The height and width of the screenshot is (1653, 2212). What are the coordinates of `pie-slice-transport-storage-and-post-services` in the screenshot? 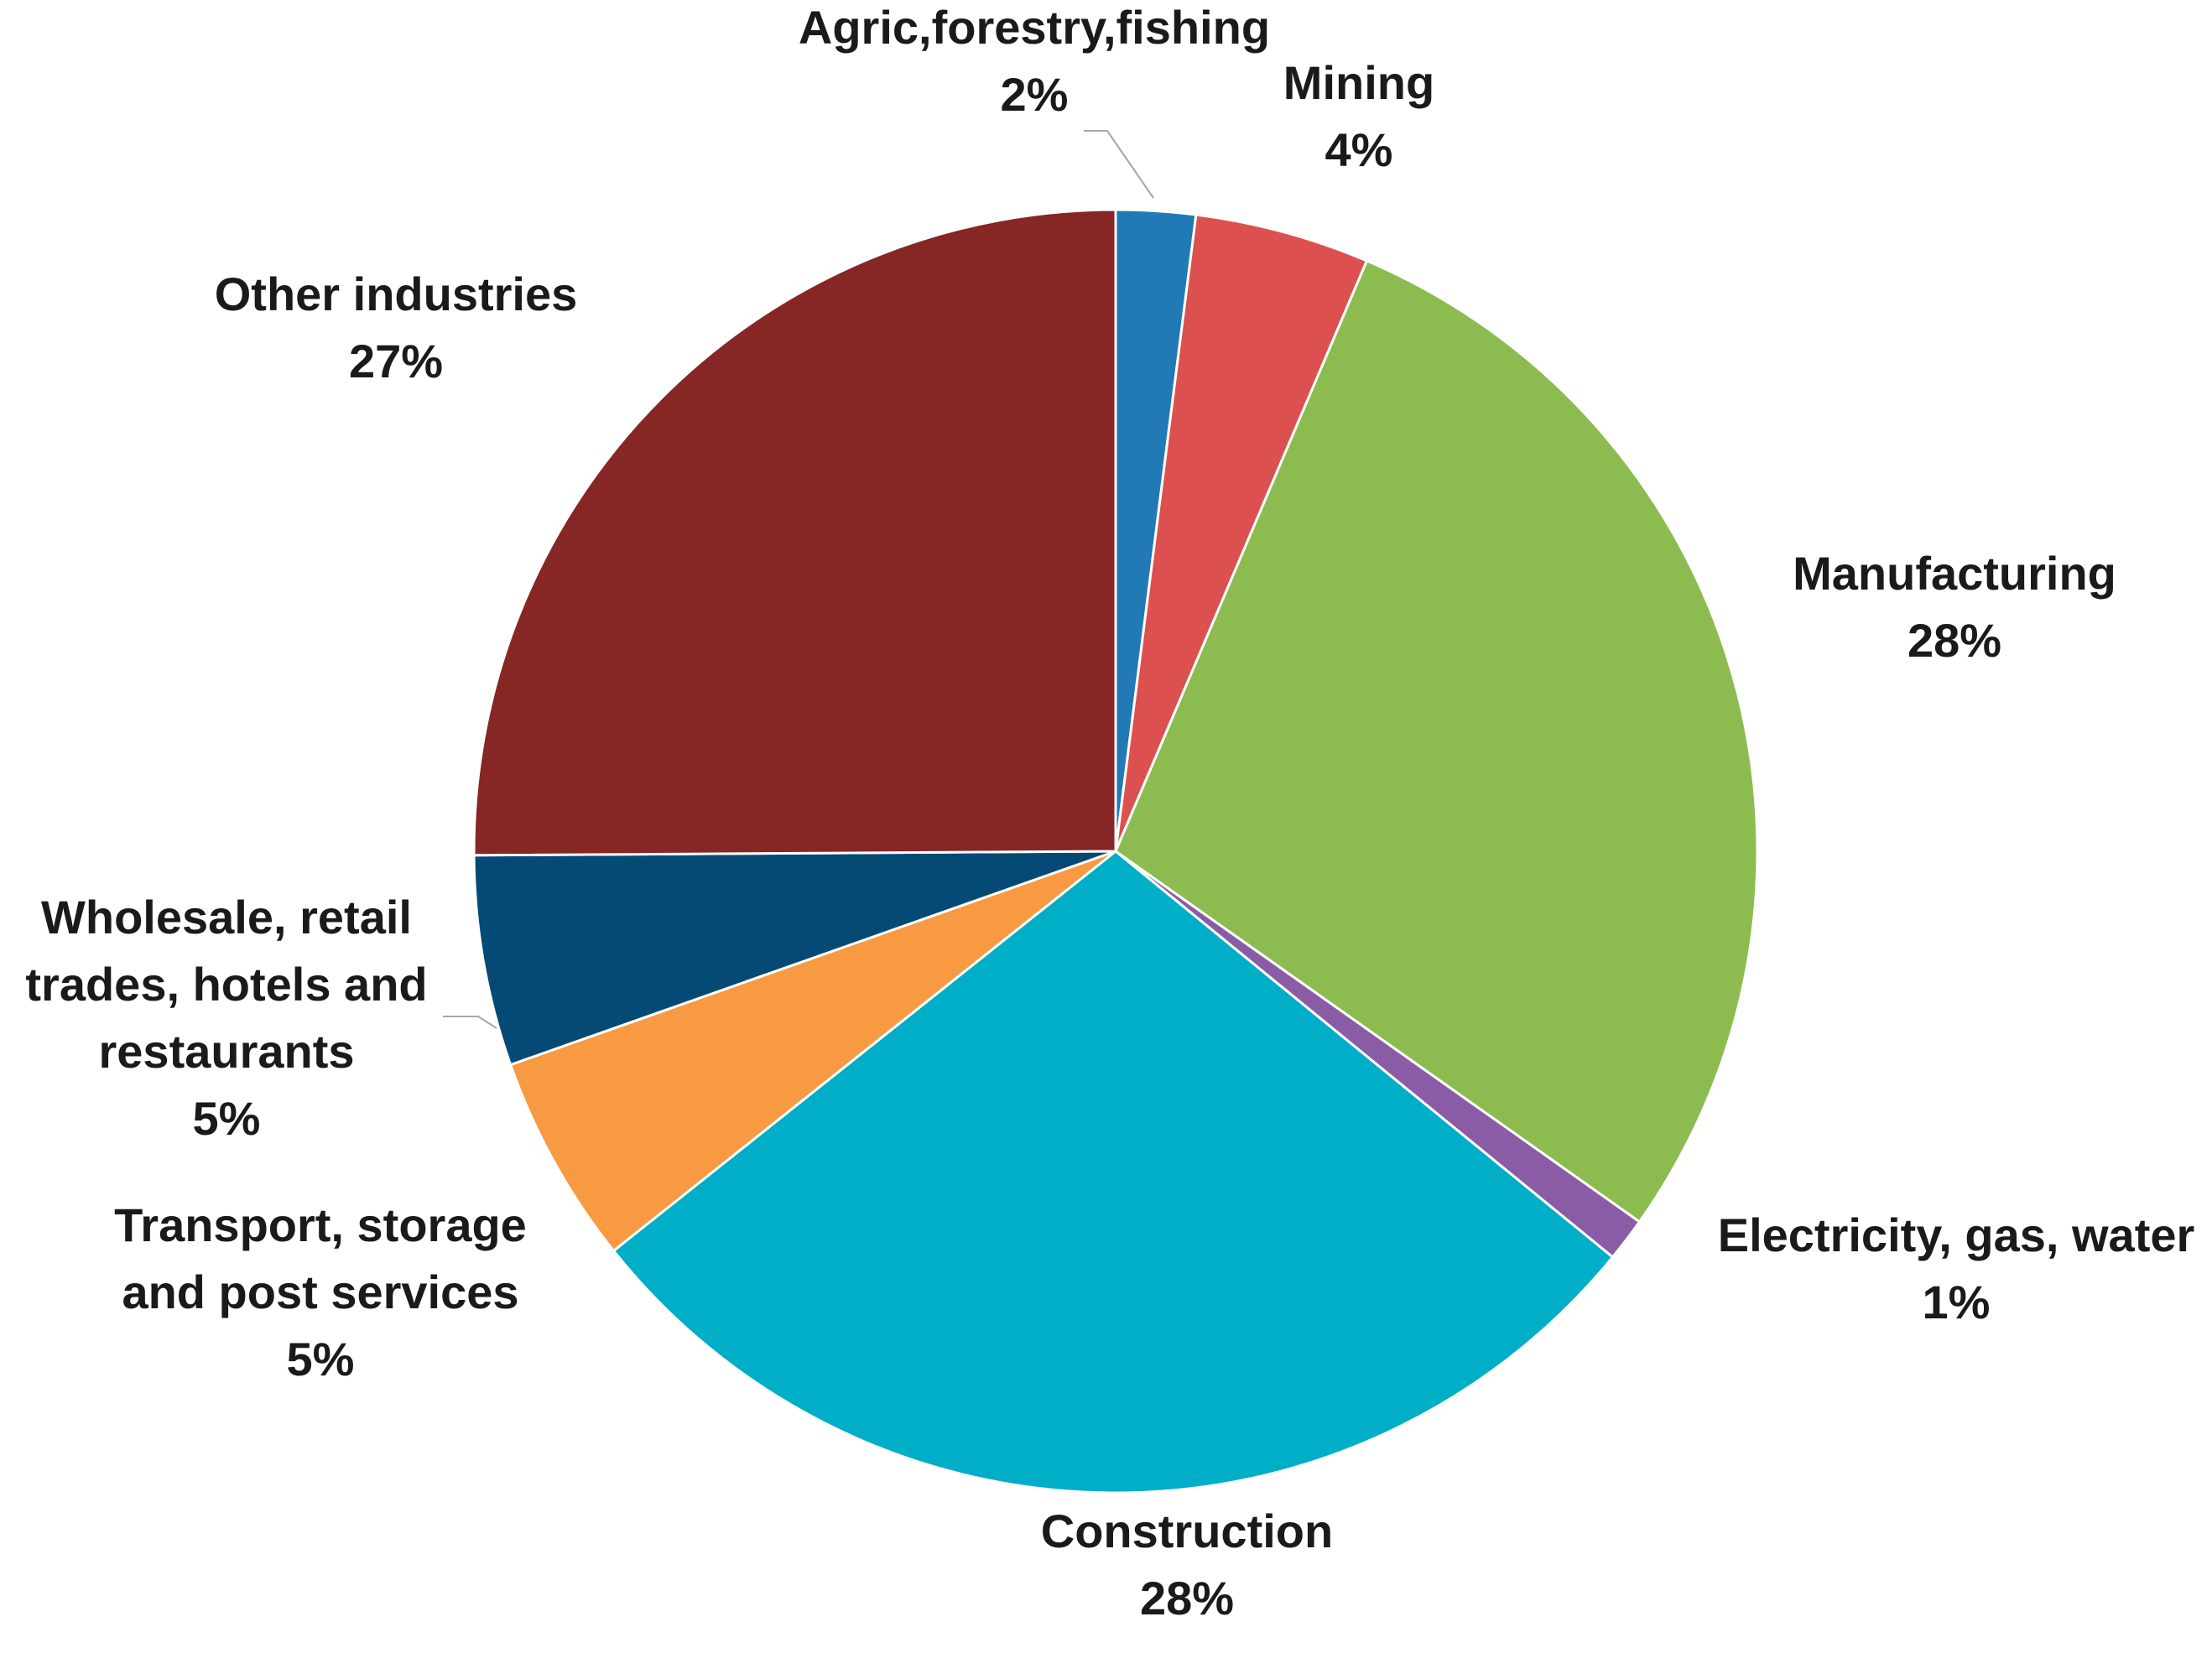 It's located at (813, 1051).